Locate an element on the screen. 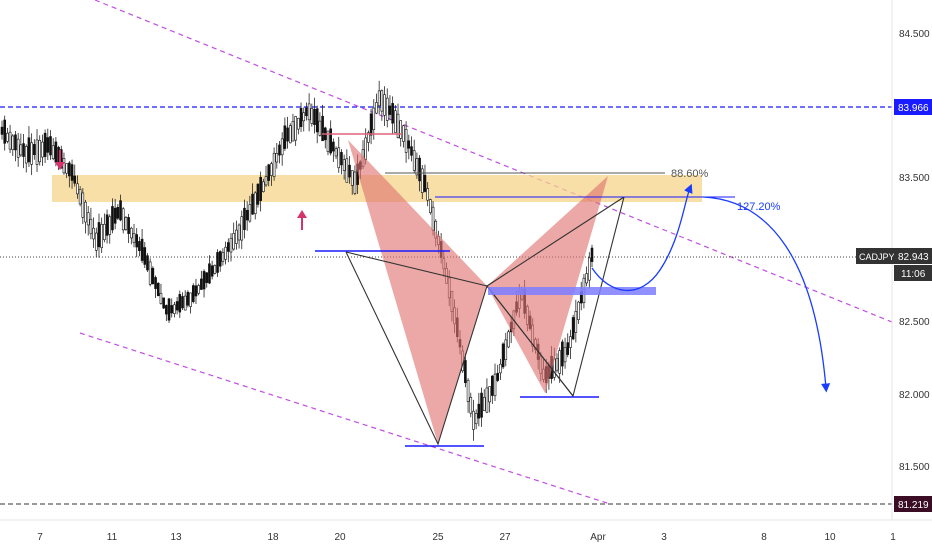  x-tick-label: 8 is located at coordinates (764, 537).